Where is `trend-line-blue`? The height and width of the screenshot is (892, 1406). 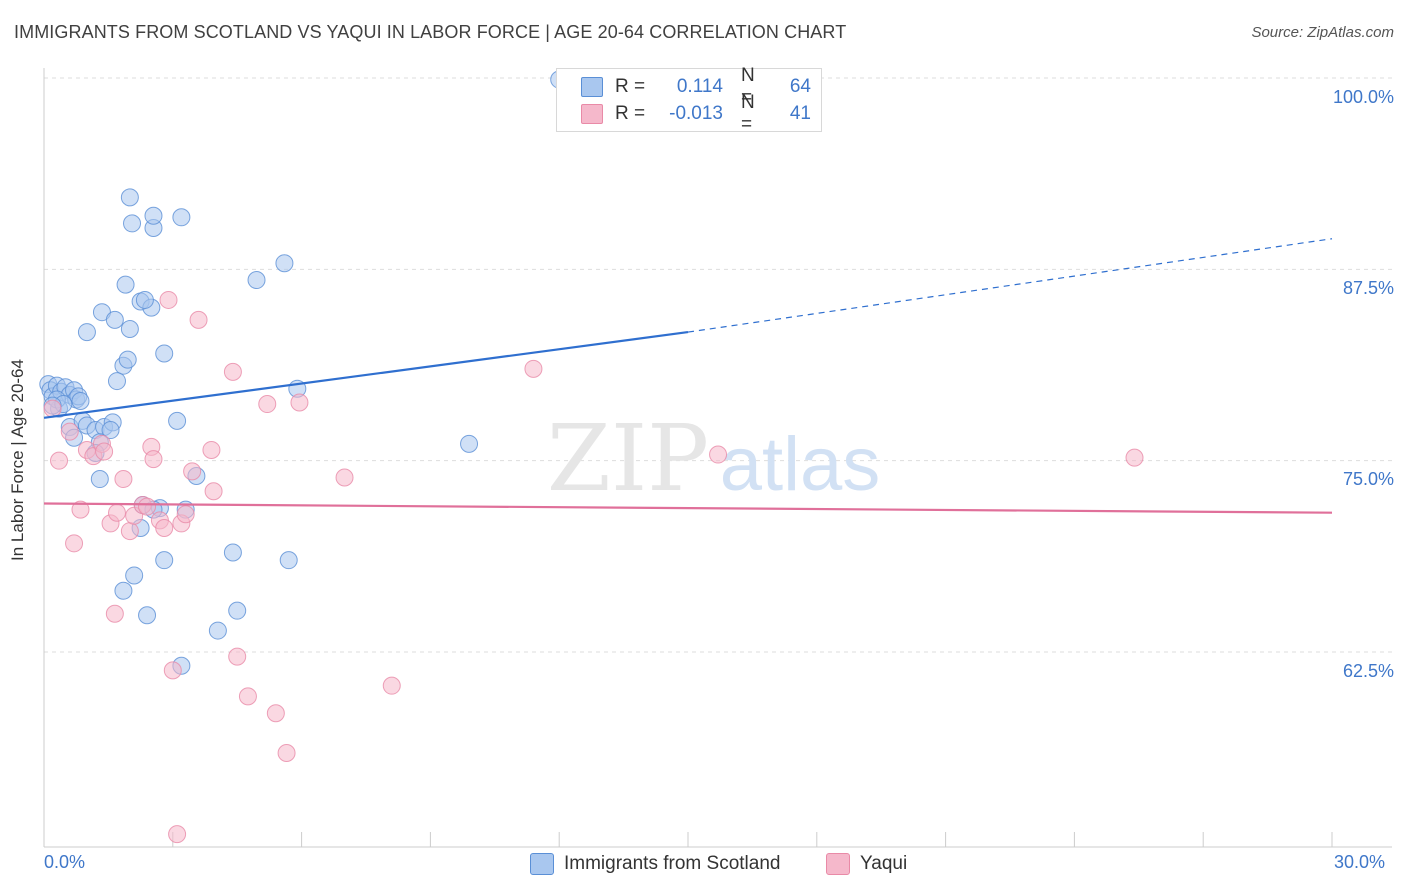 trend-line-blue is located at coordinates (366, 375).